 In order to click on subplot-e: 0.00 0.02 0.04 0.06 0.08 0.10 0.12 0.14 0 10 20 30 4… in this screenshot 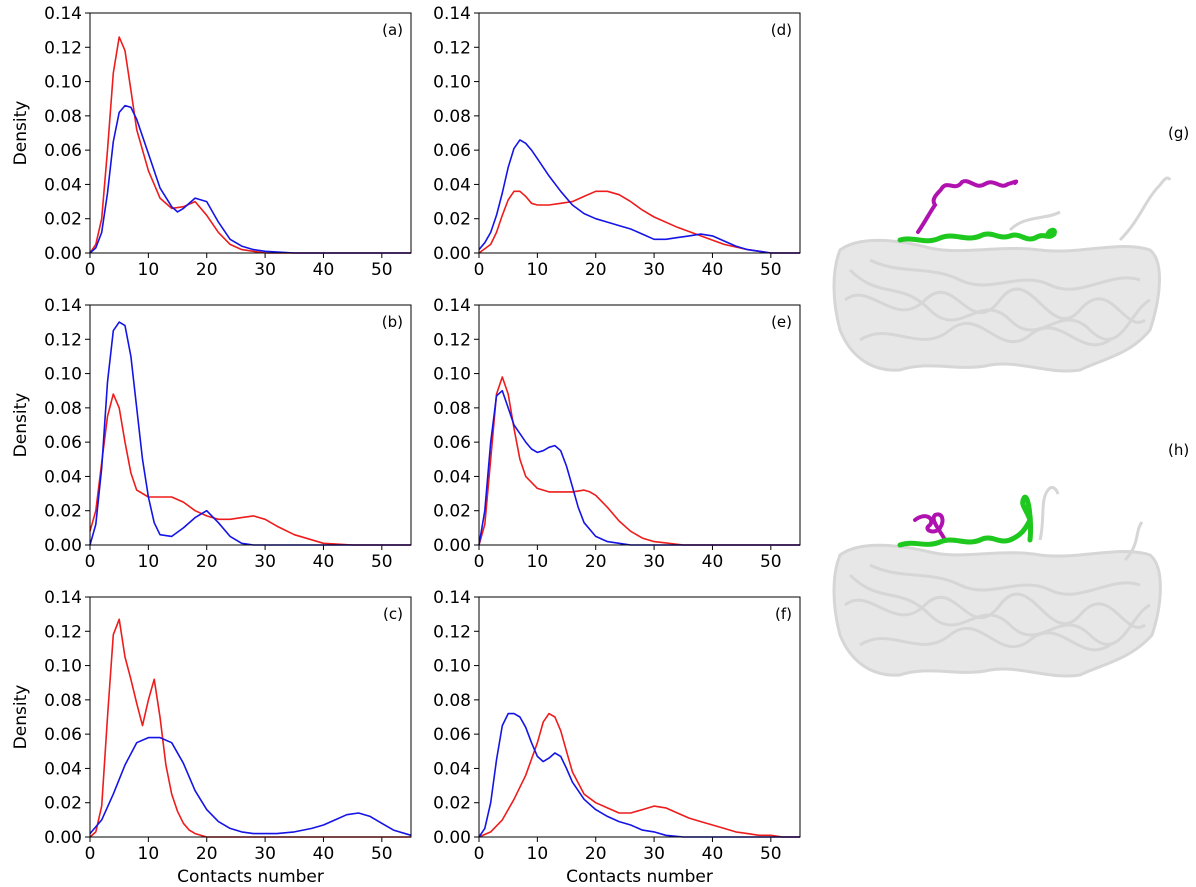, I will do `click(617, 434)`.